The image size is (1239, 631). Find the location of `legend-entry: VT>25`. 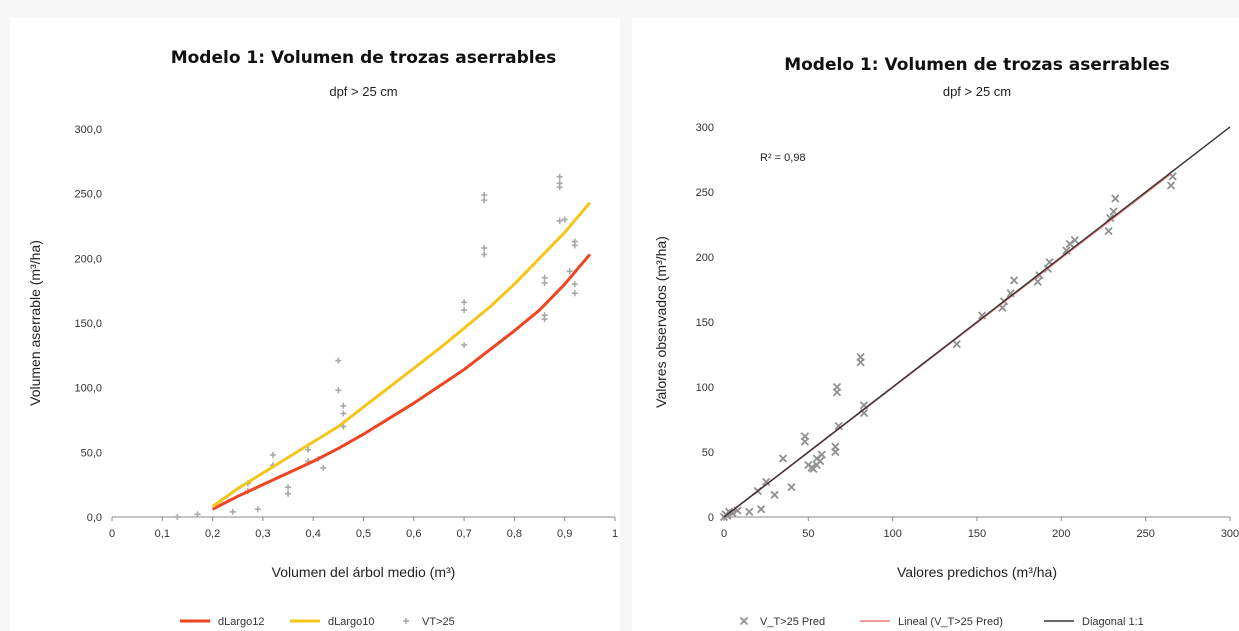

legend-entry: VT>25 is located at coordinates (429, 622).